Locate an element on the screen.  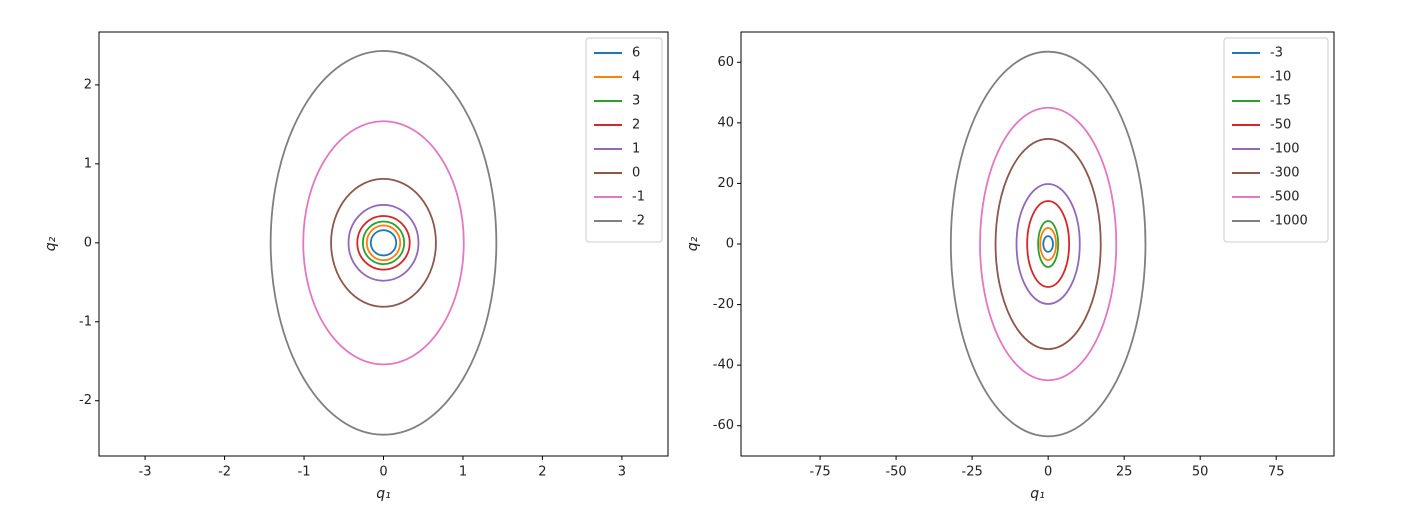
legend-label: -100 is located at coordinates (1285, 149).